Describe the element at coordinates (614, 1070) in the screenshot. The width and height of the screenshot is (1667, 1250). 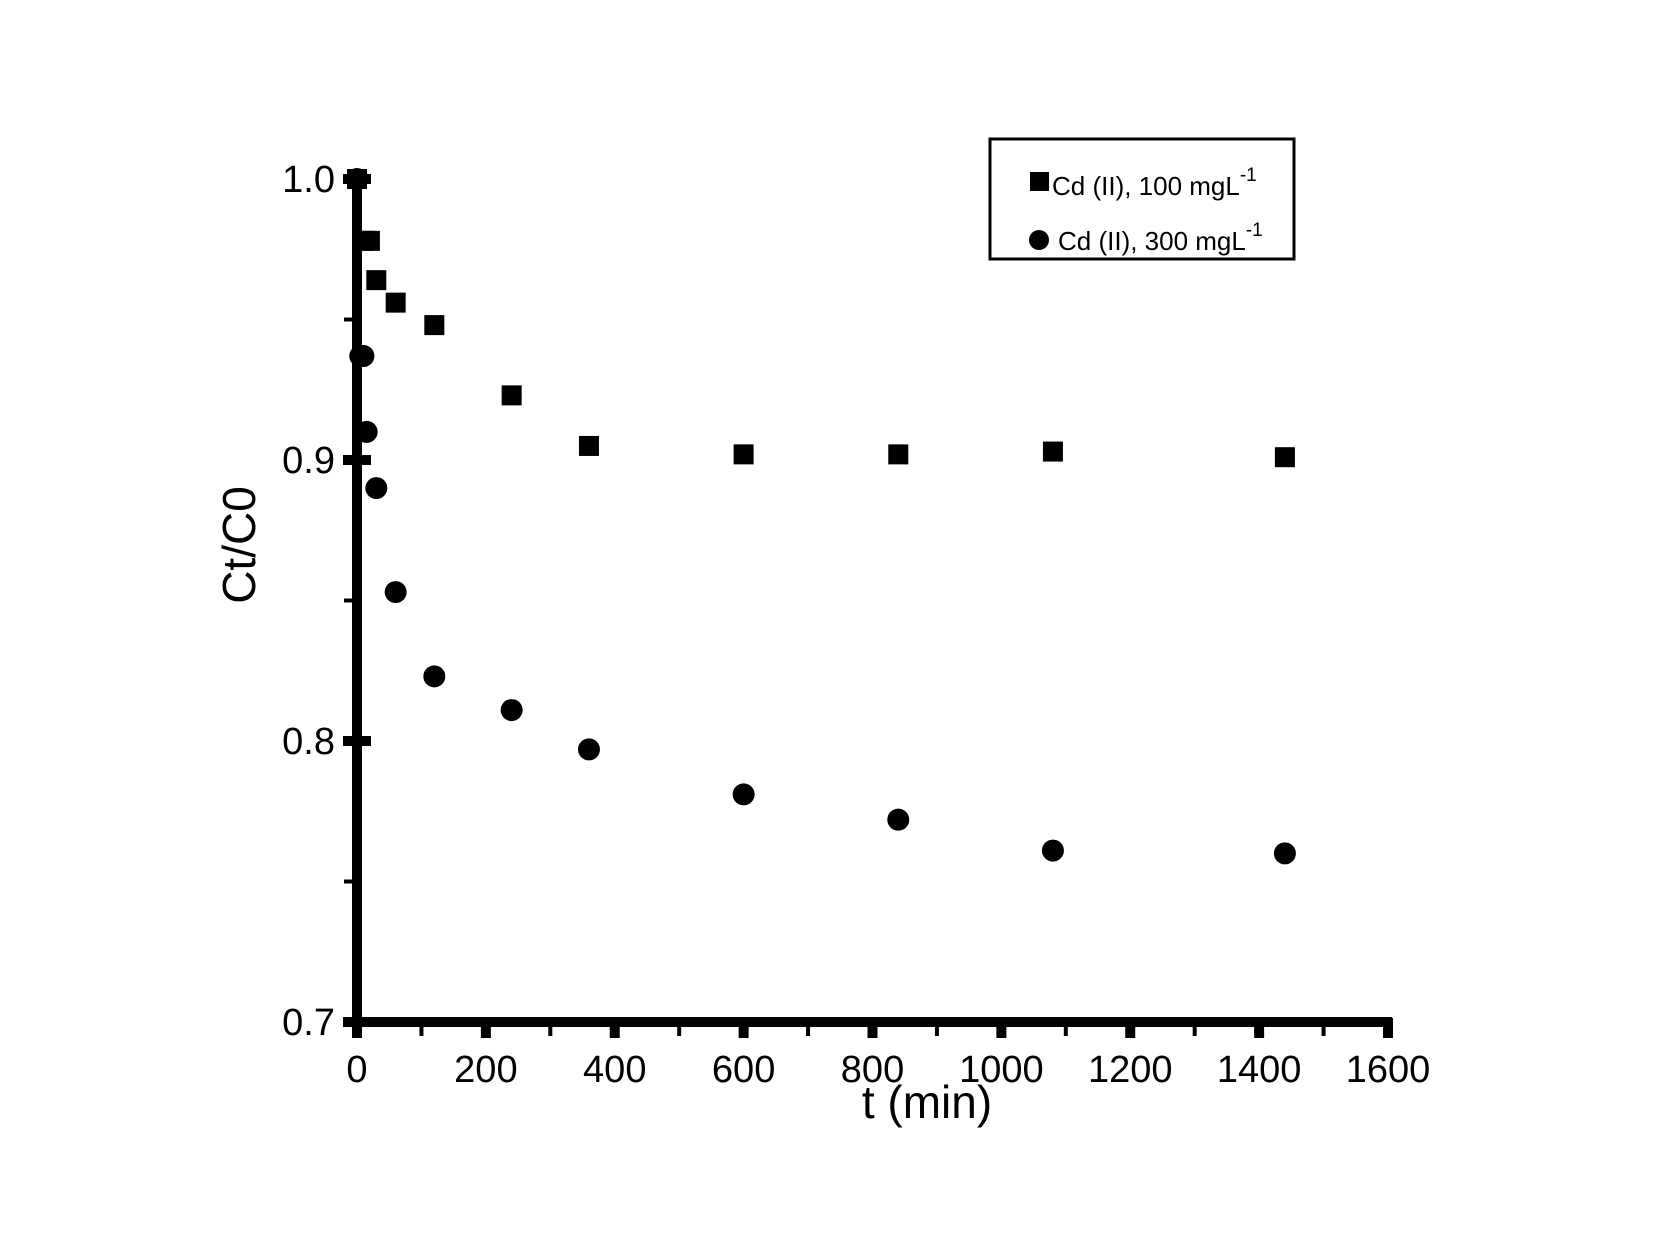
I see `x-tick-label: 400` at that location.